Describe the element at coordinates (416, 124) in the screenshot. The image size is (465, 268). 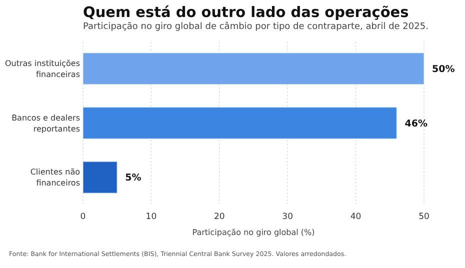
I see `data-label: 46%` at that location.